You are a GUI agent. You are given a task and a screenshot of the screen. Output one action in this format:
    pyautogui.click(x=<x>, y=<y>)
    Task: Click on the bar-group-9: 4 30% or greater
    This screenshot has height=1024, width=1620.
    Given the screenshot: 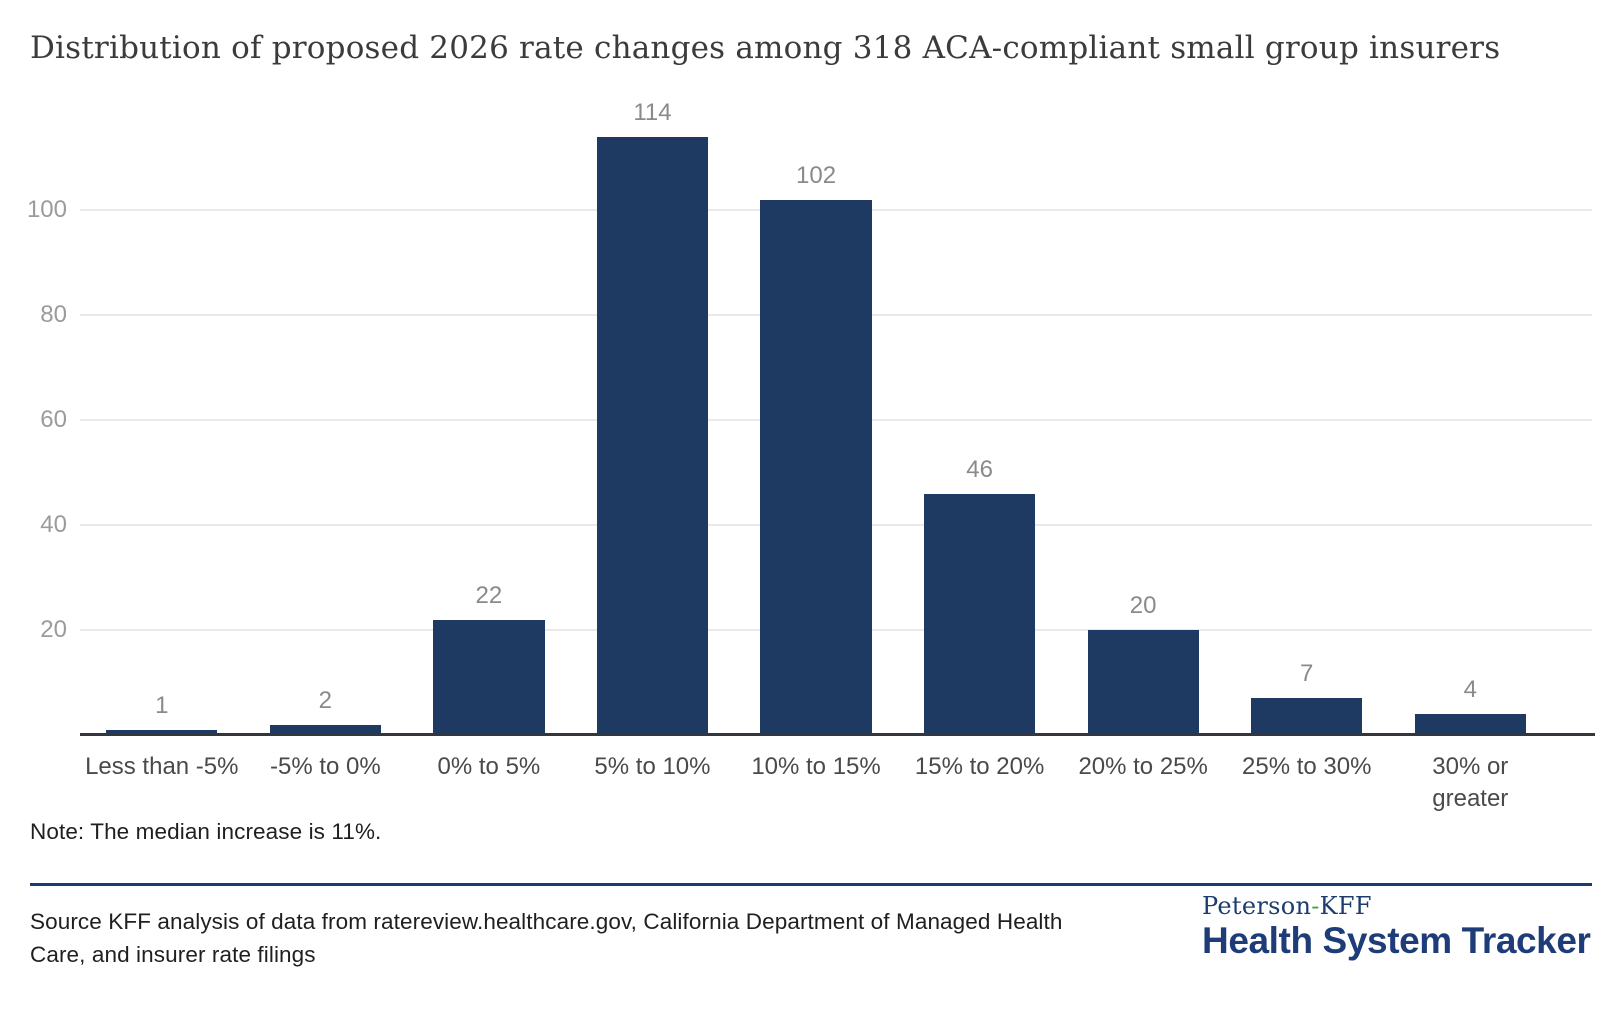 What is the action you would take?
    pyautogui.click(x=1471, y=458)
    